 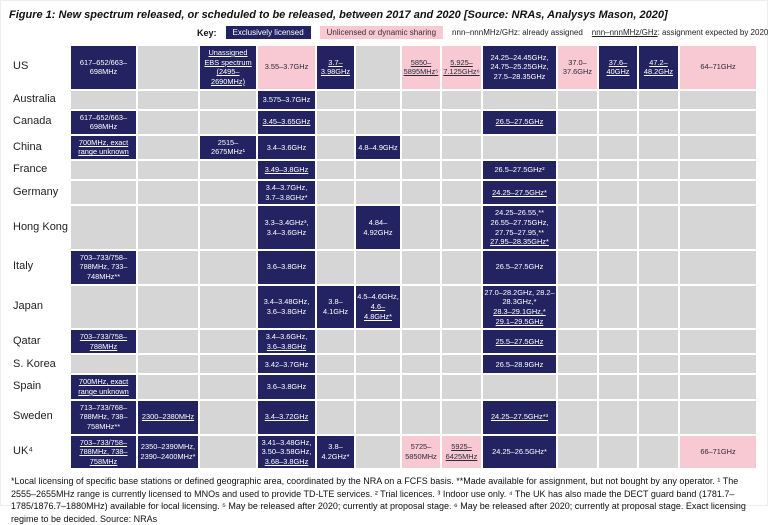 I want to click on band-range-text: 3.42–3.7GHz, so click(x=286, y=364).